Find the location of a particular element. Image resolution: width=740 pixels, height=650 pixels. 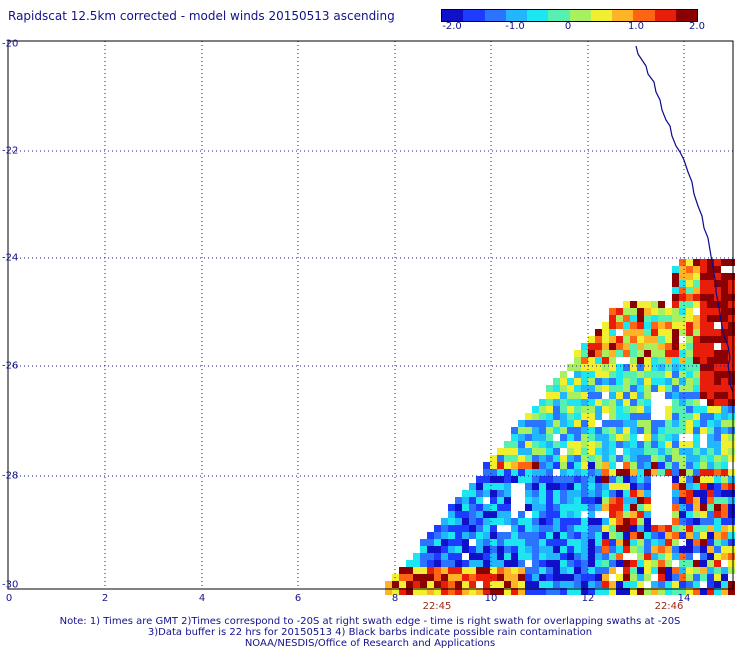

time-label: 22:45 is located at coordinates (437, 606).